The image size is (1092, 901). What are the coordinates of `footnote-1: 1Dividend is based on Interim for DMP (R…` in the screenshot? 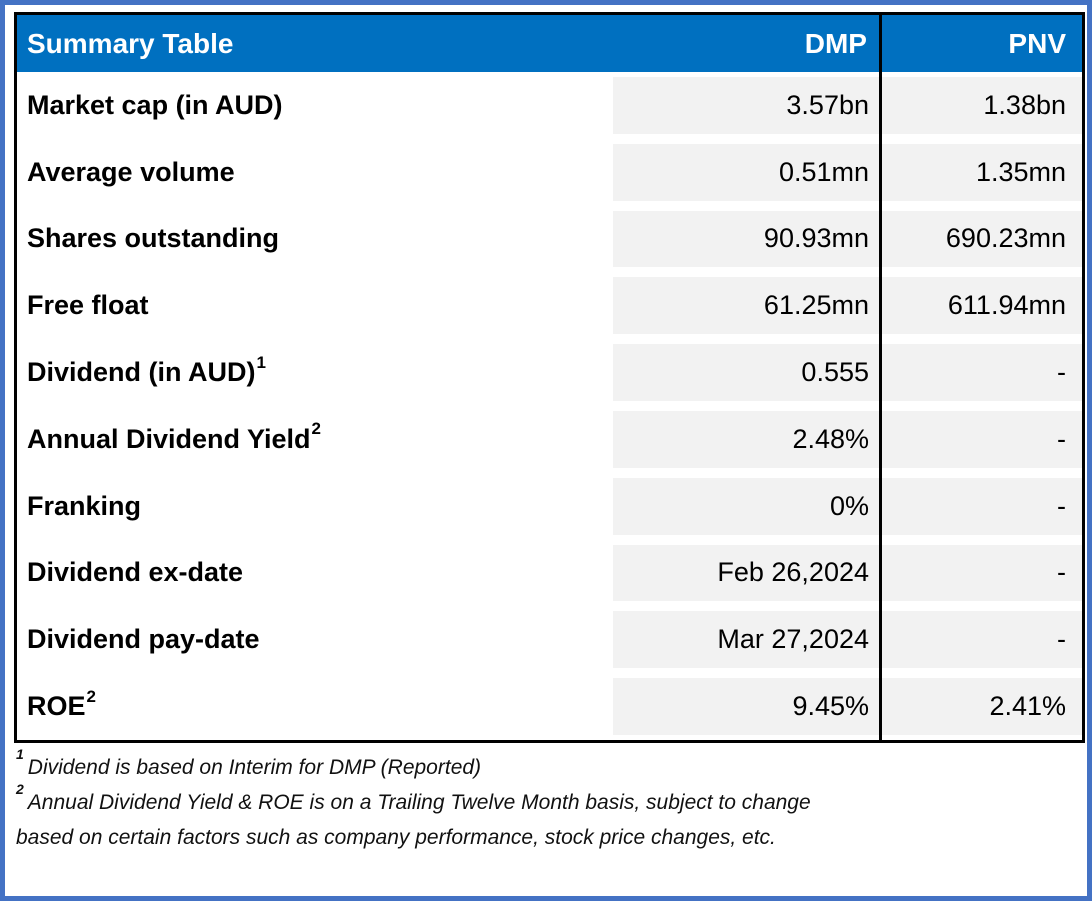 It's located at (249, 762).